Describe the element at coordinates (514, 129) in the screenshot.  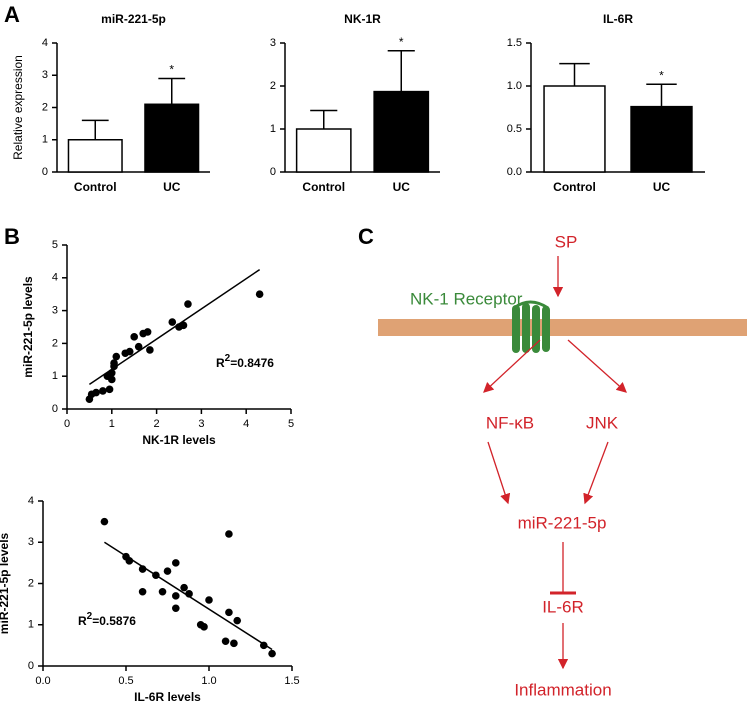
I see `y-tick-label: 0.5` at that location.